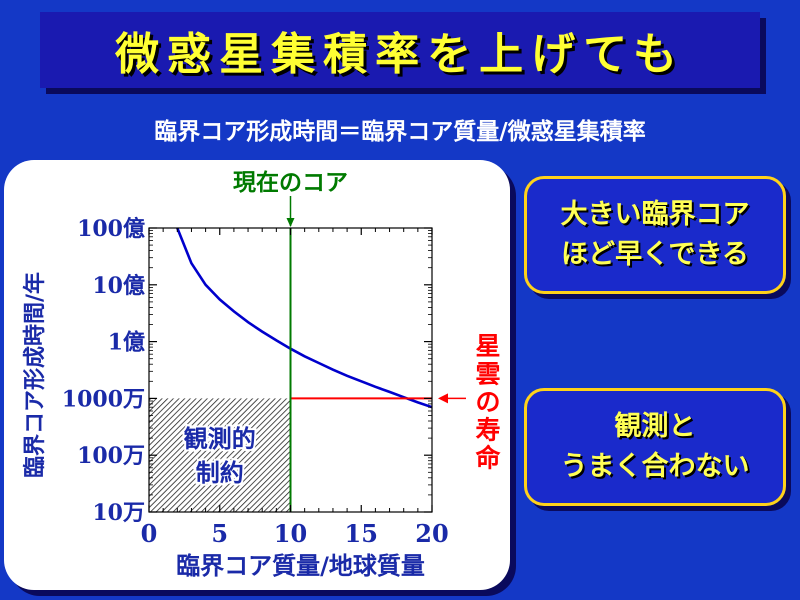 The image size is (800, 600). What do you see at coordinates (400, 132) in the screenshot?
I see `subtitle-formula: 臨界コア形成時間＝臨界コア質量/微惑星集積率` at bounding box center [400, 132].